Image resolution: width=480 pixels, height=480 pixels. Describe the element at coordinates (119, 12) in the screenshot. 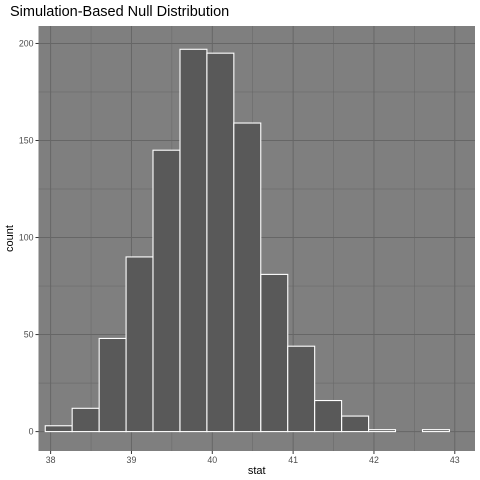

I see `chart-title: Simulation-Based Null Distribution` at that location.